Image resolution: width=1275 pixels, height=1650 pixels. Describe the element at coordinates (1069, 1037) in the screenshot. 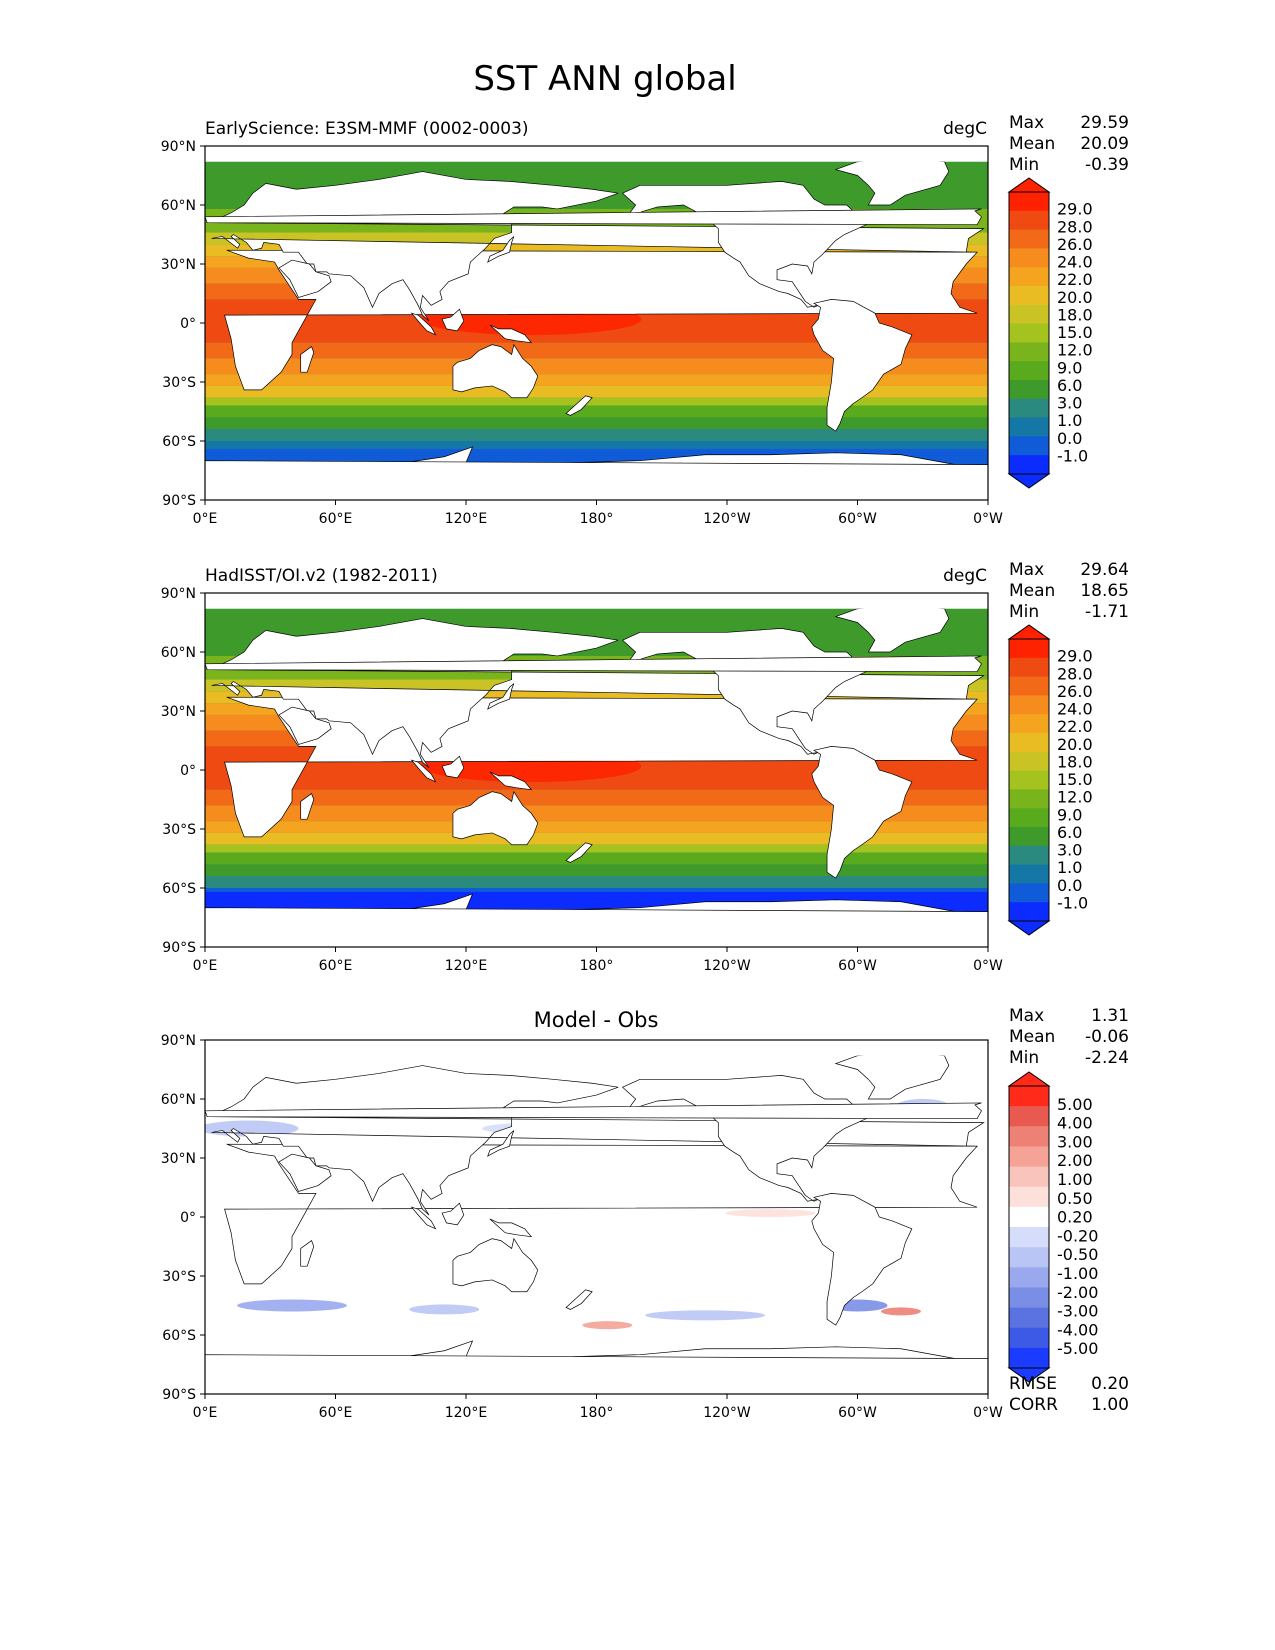

I see `stats-block: Max 1.31 Mean -0.06 Min -2.24` at that location.